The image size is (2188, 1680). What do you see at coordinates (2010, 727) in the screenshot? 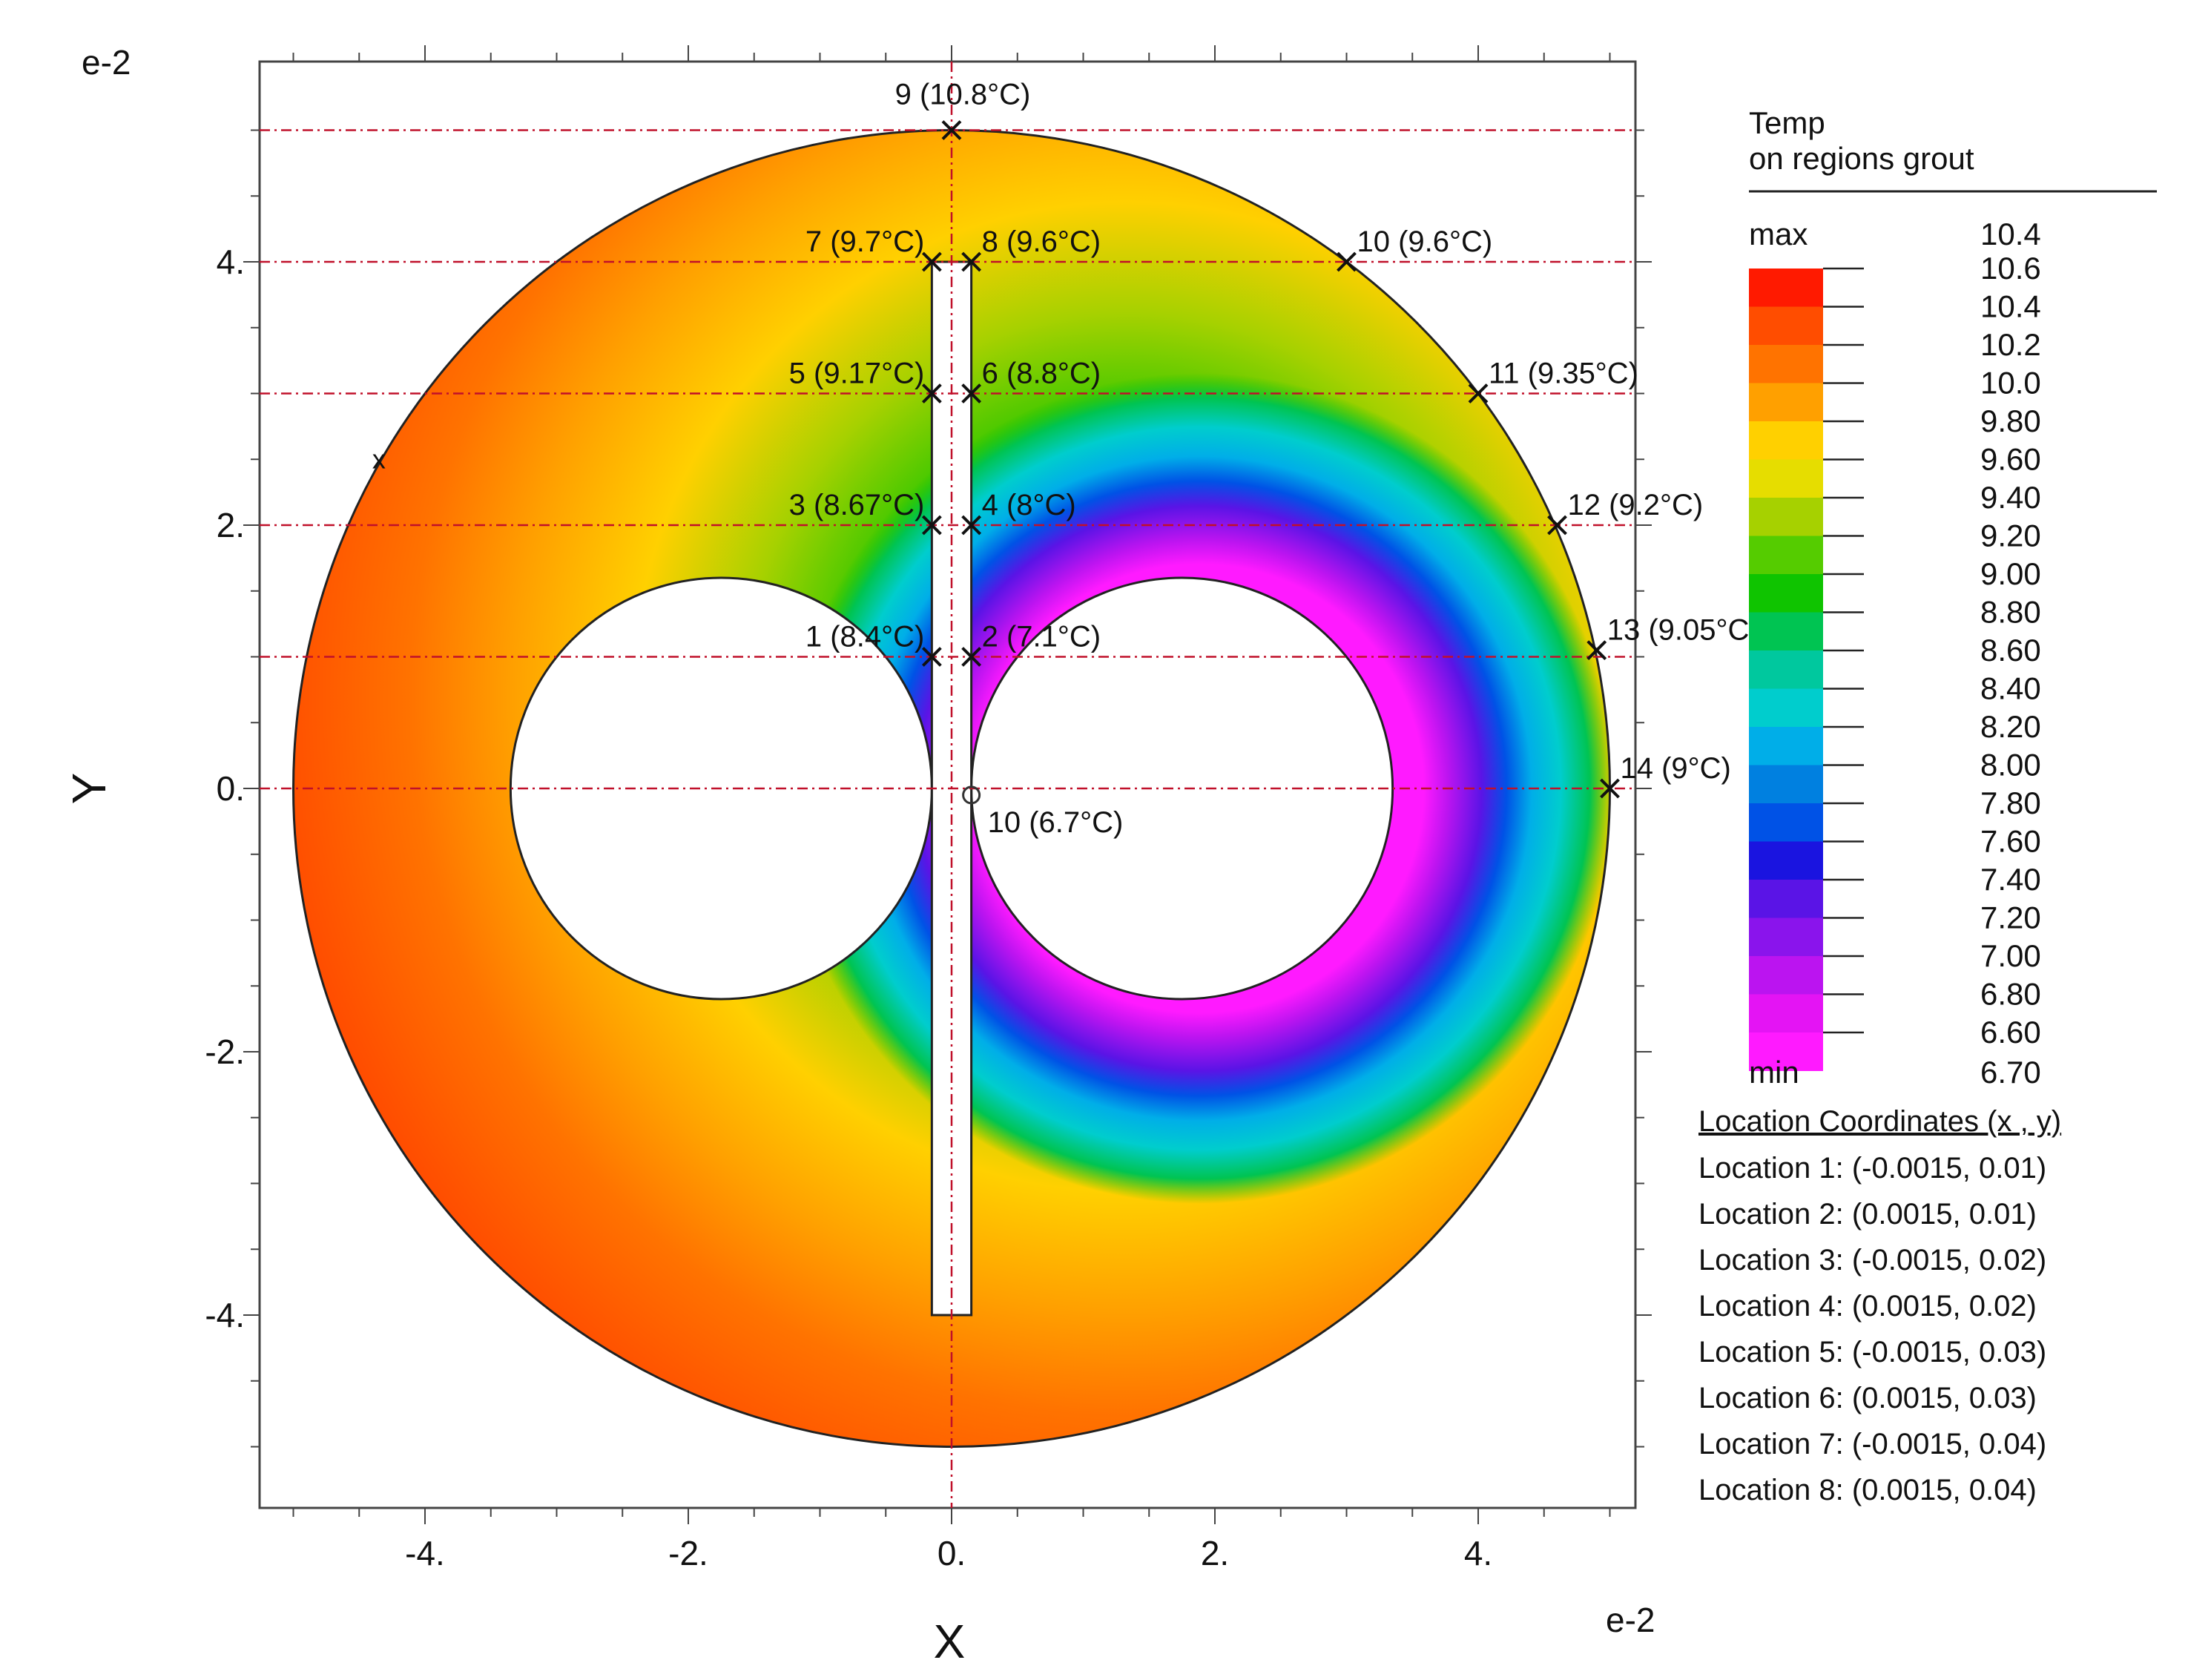
I see `legend-level-label: 8.20` at bounding box center [2010, 727].